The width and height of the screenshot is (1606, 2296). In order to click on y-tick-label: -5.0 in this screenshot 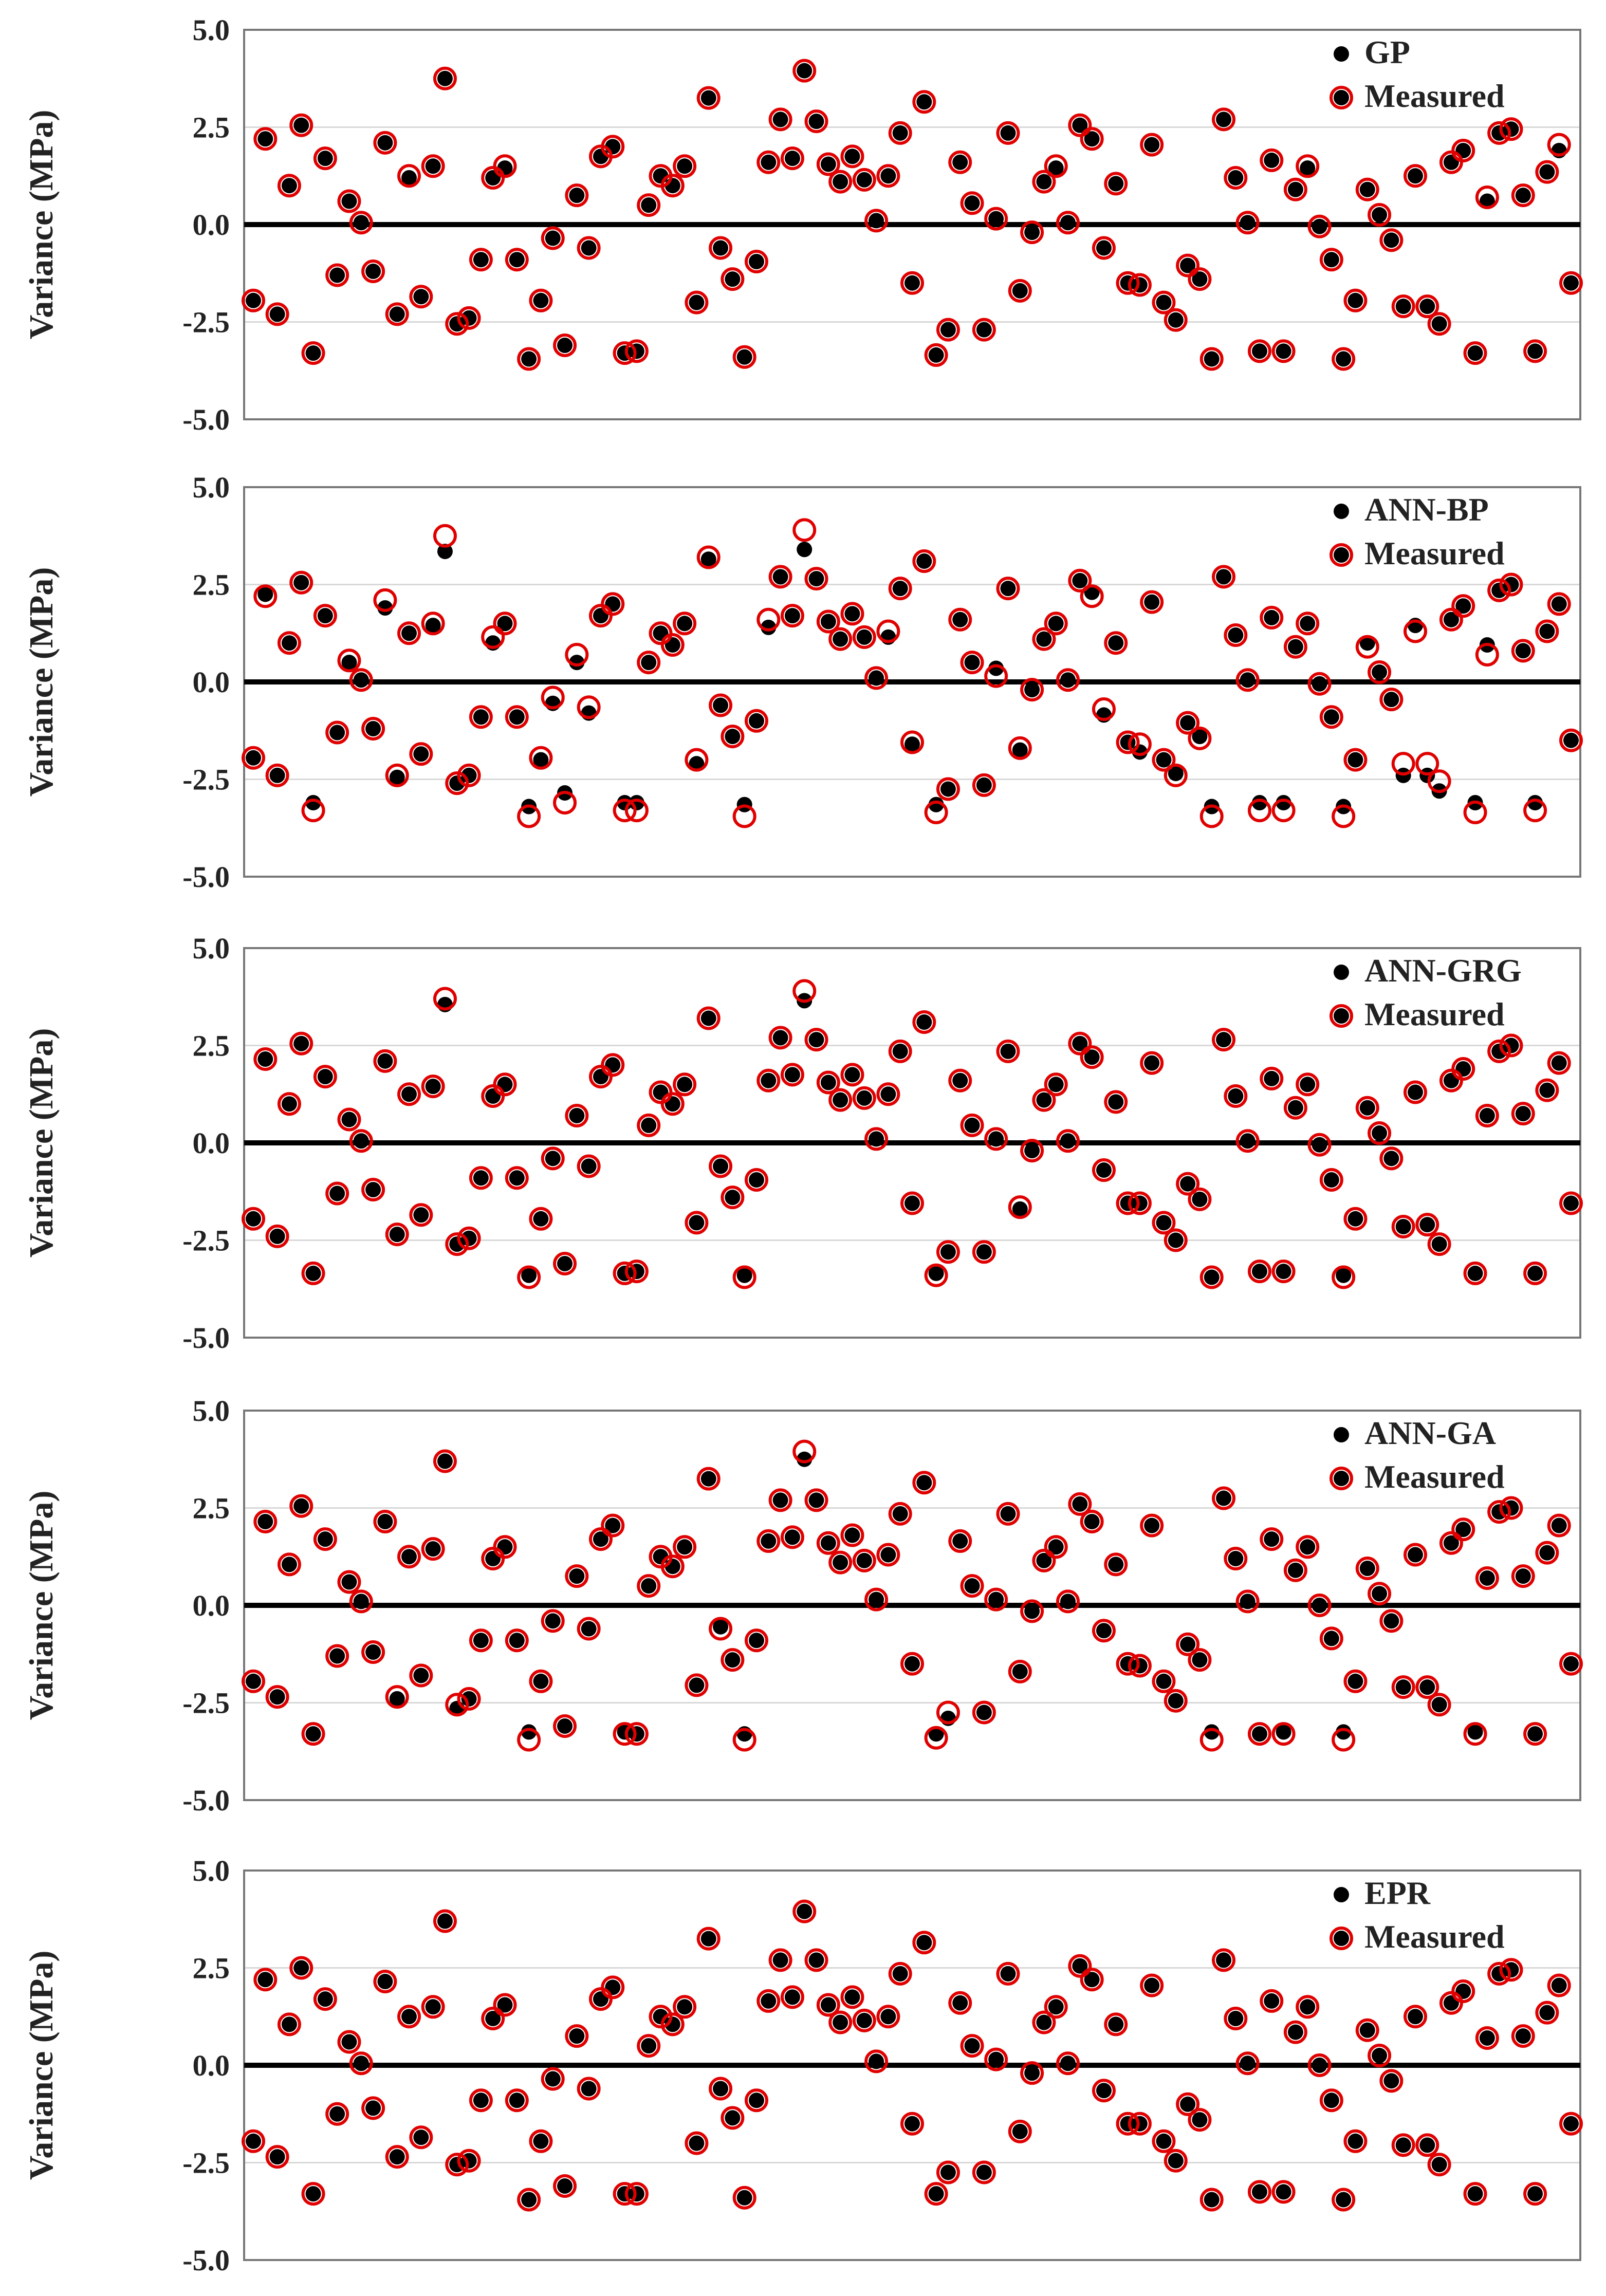, I will do `click(206, 1338)`.